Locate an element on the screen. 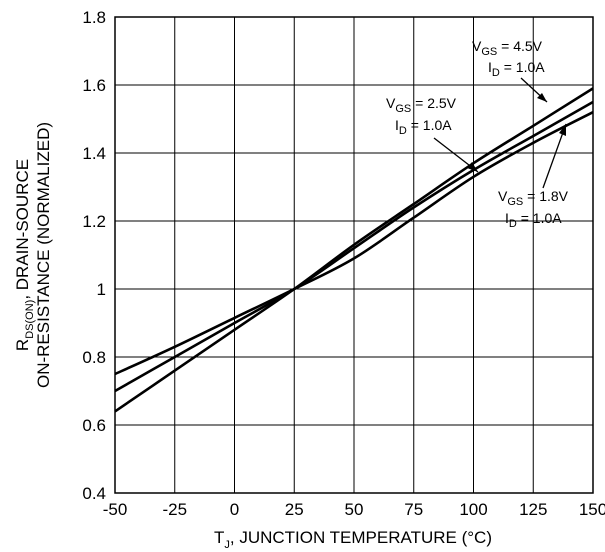  annotation-vgs-4-5v-line1: VGS = 4.5V is located at coordinates (507, 48).